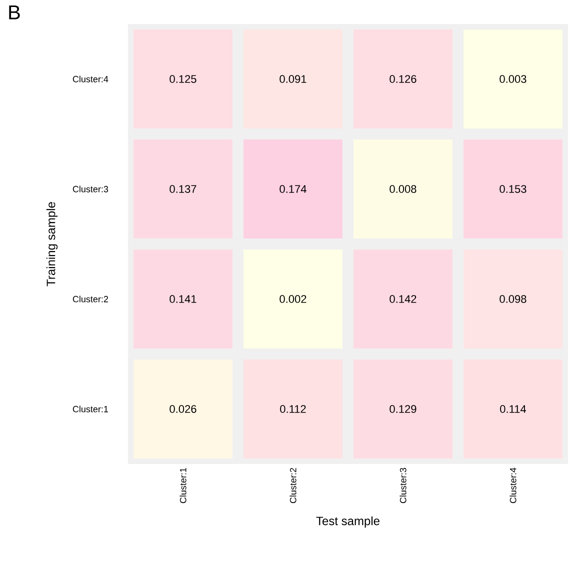 This screenshot has width=581, height=582. Describe the element at coordinates (293, 486) in the screenshot. I see `x-tick-label: Cluster:2` at that location.